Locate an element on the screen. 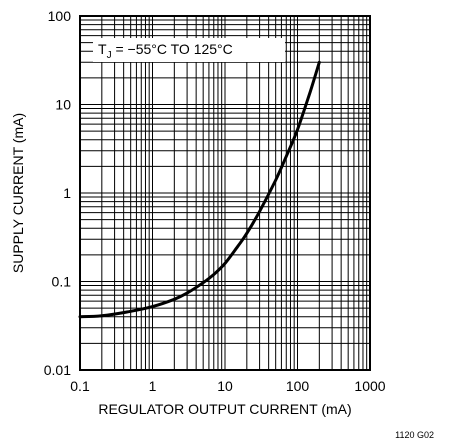 This screenshot has width=449, height=446. annotation-prefix: T is located at coordinates (102, 49).